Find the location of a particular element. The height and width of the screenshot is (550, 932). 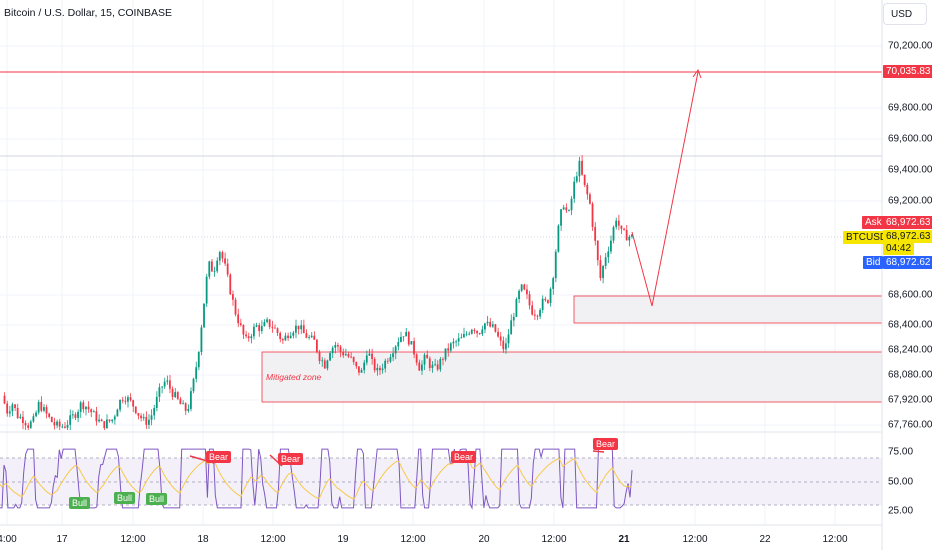

price-label: 70,200.00 is located at coordinates (910, 46).